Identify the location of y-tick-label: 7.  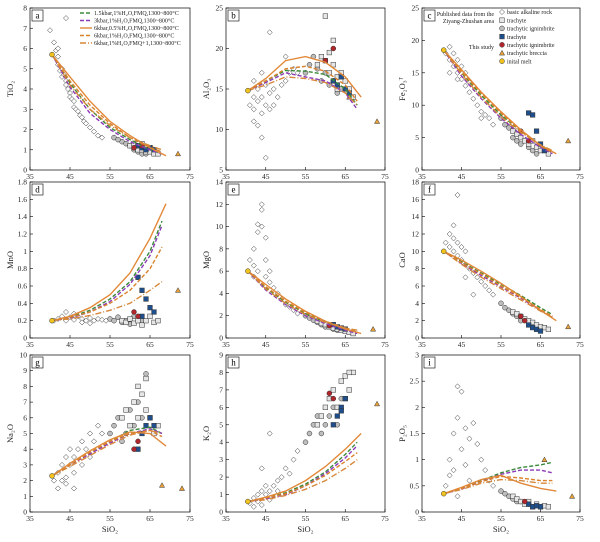
(25, 28).